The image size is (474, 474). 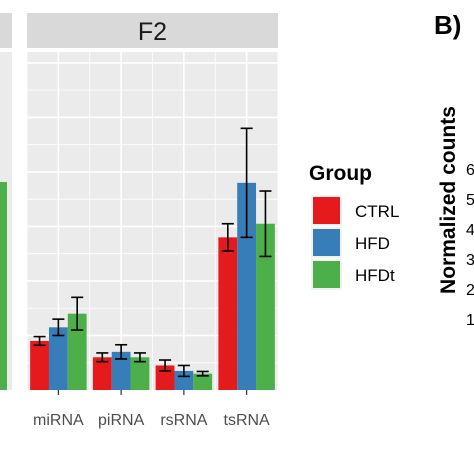 What do you see at coordinates (140, 373) in the screenshot?
I see `bar-hfdt-pirna` at bounding box center [140, 373].